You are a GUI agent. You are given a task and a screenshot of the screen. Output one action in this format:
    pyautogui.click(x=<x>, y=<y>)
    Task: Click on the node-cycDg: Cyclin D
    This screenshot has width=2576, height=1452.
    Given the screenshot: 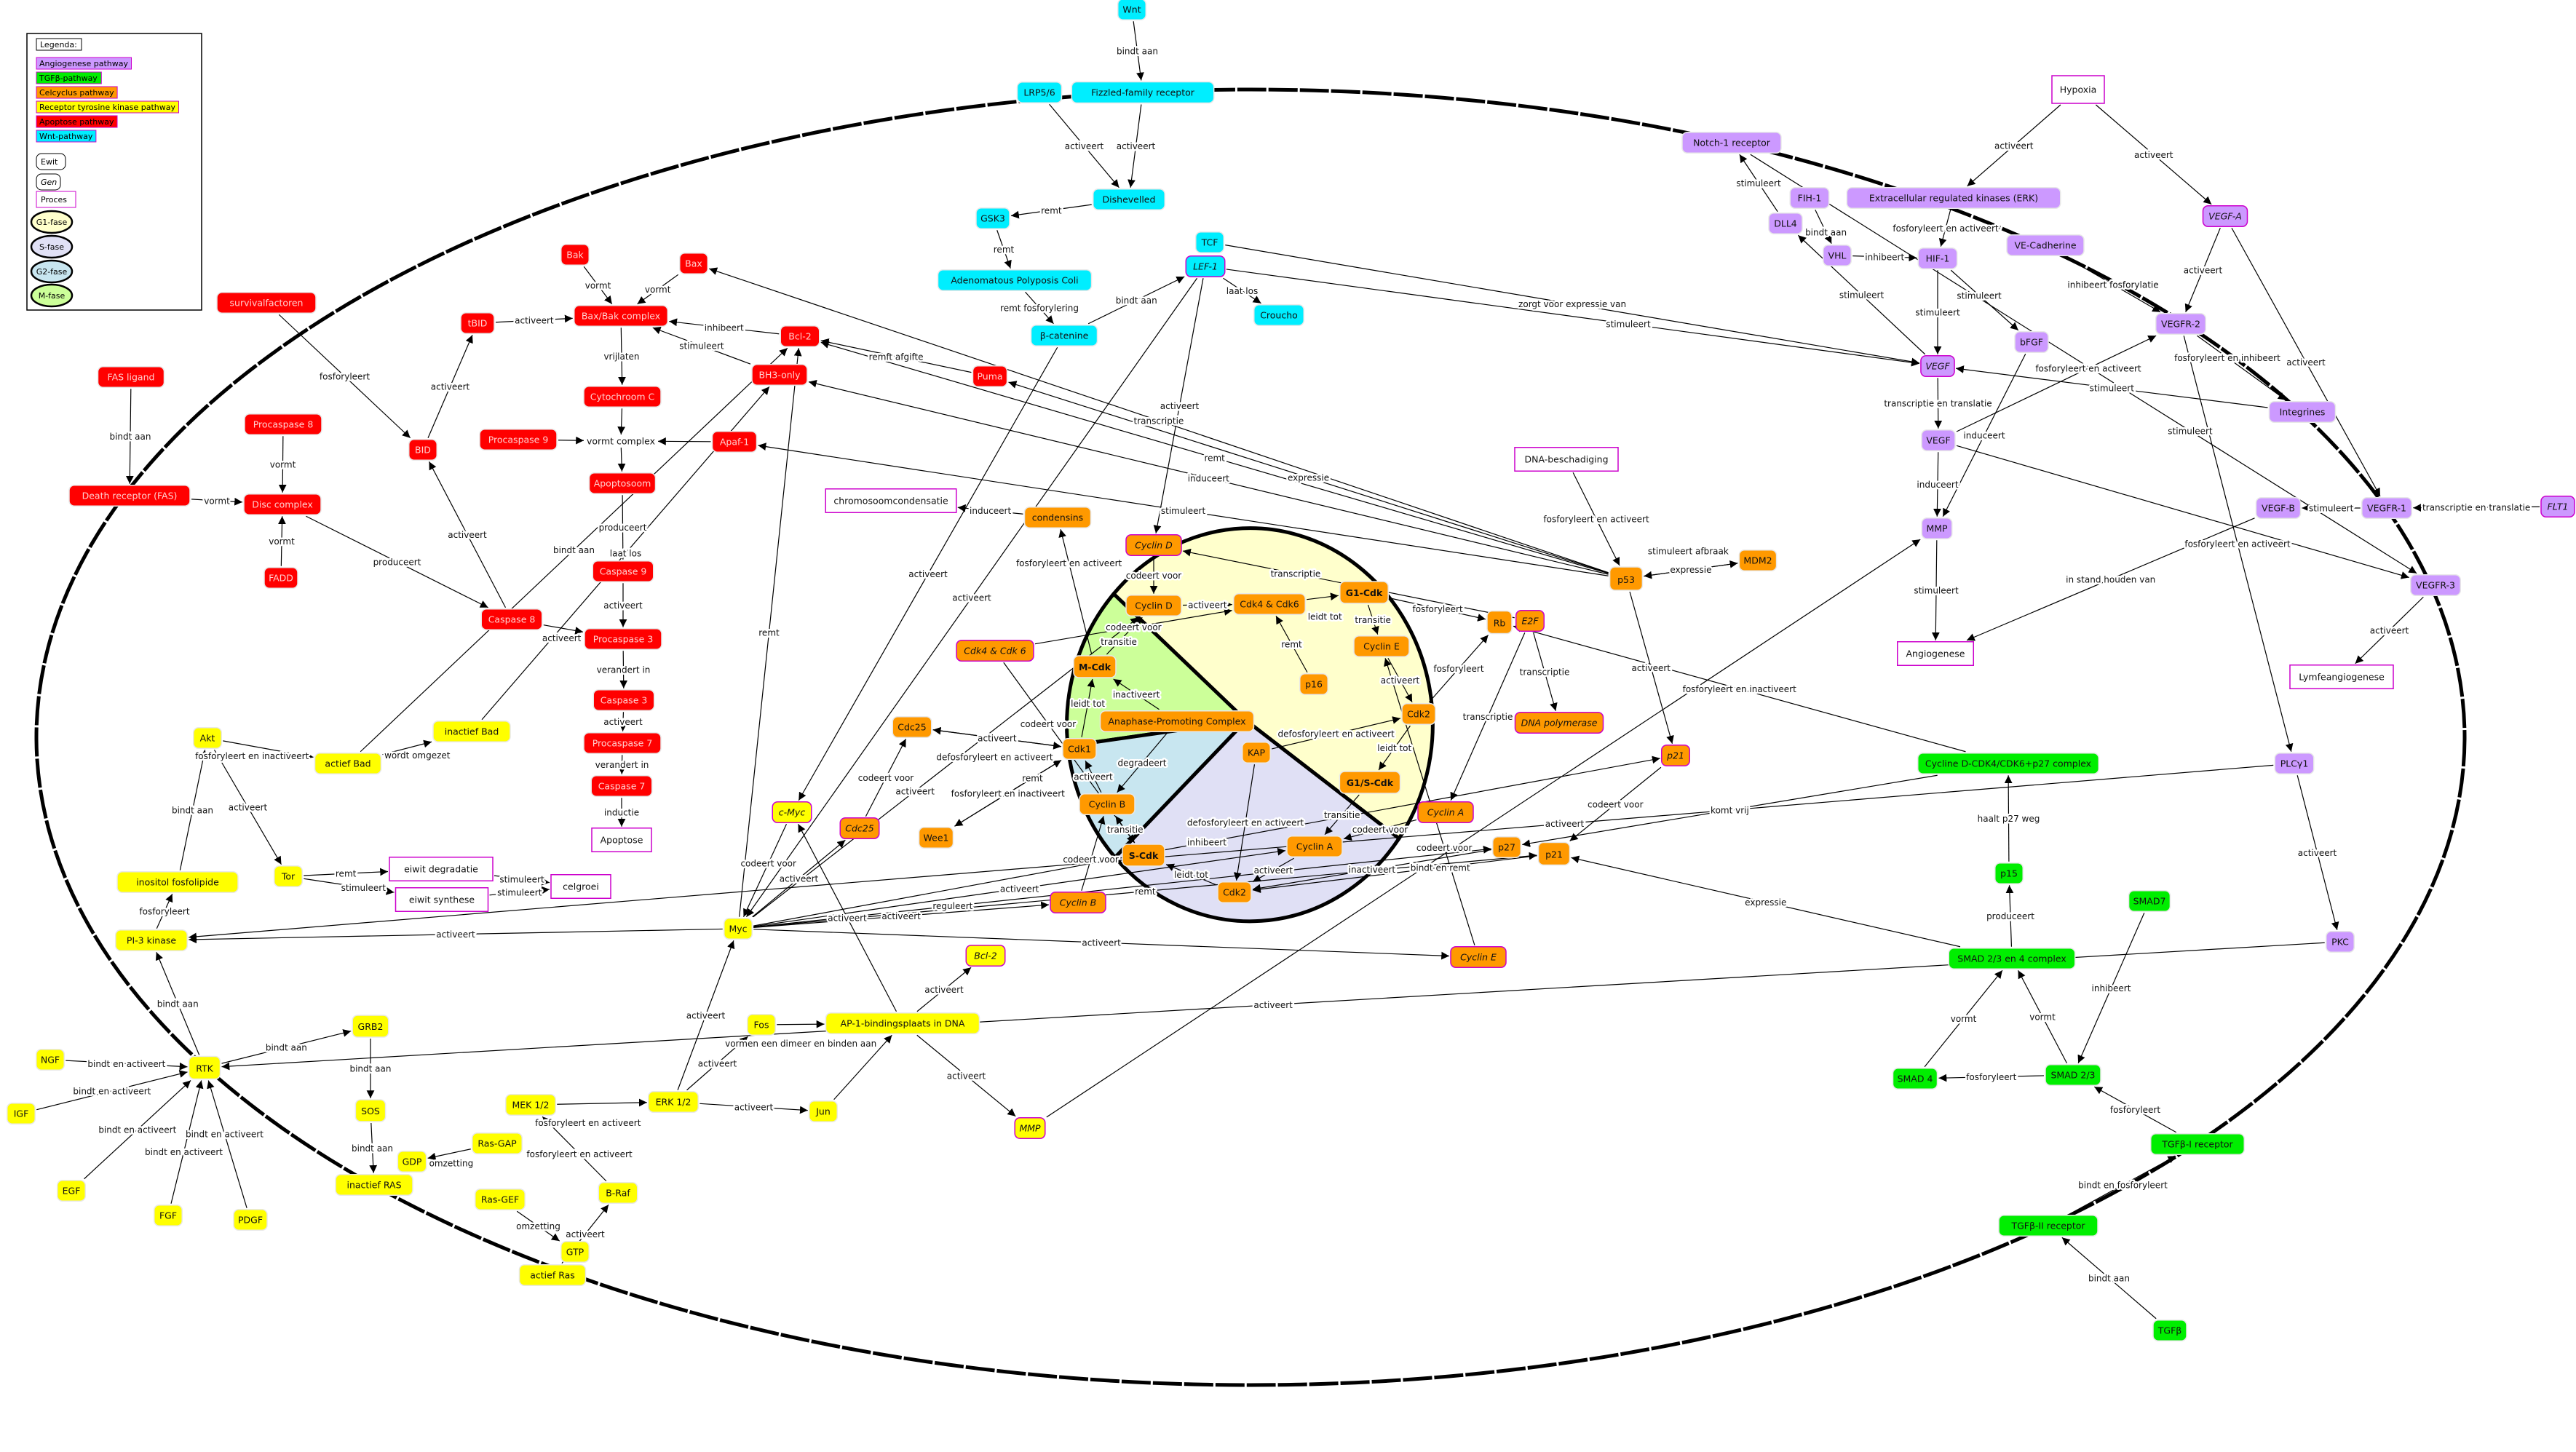 What is the action you would take?
    pyautogui.click(x=1153, y=545)
    